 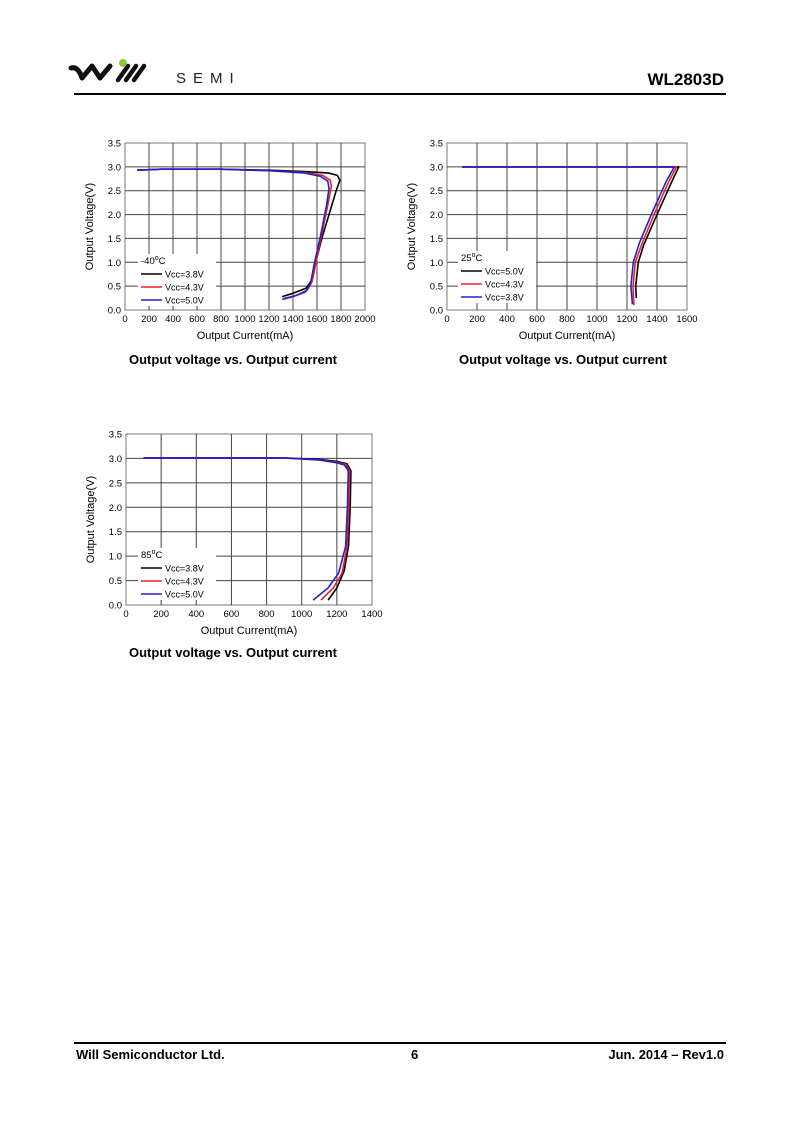 I want to click on legend-title: 85oC, so click(x=151, y=555).